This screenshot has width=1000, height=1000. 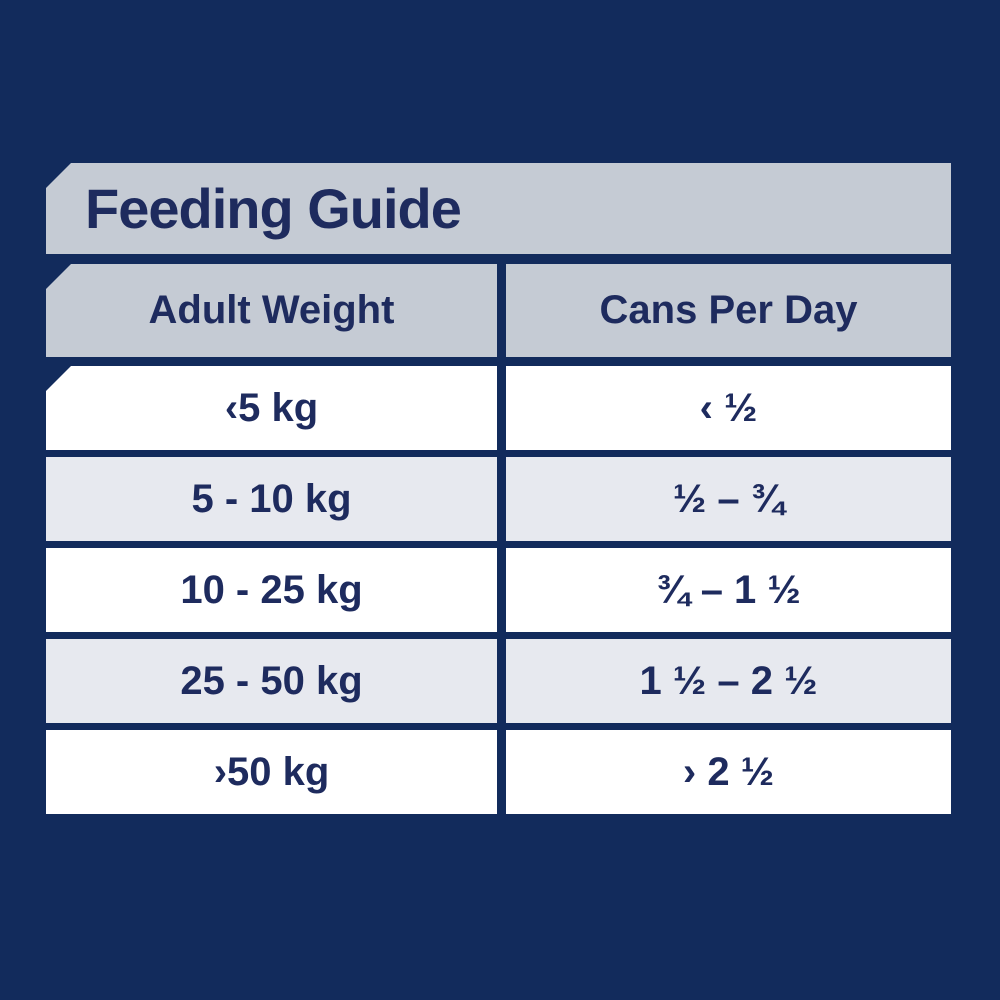 I want to click on table-row: ‹5 kg ‹ ½, so click(x=498, y=408).